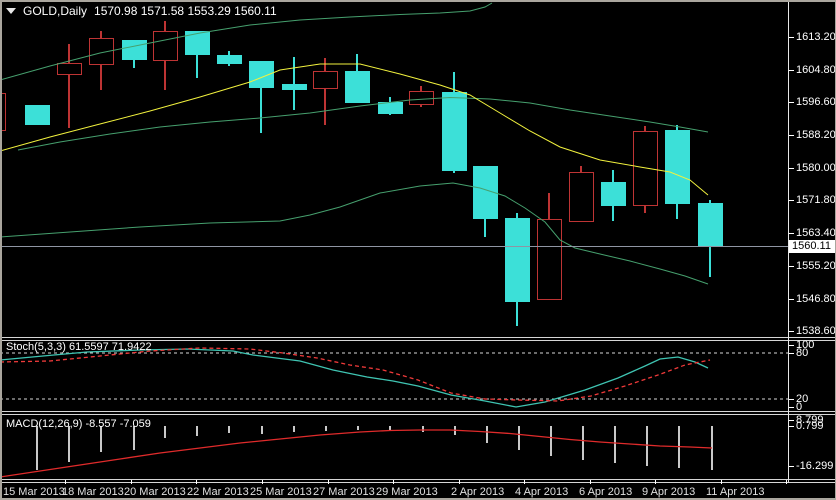 Image resolution: width=836 pixels, height=500 pixels. What do you see at coordinates (418, 499) in the screenshot?
I see `window-border-bottom` at bounding box center [418, 499].